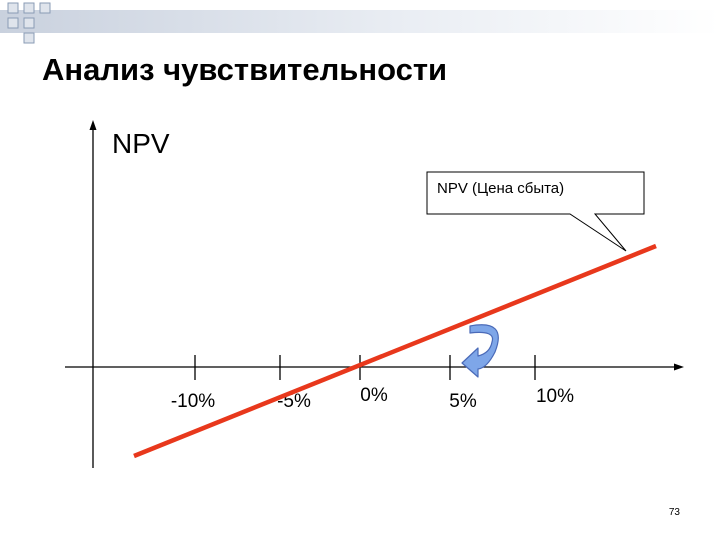  What do you see at coordinates (245, 69) in the screenshot?
I see `slide-title: Анализ чувствительности` at bounding box center [245, 69].